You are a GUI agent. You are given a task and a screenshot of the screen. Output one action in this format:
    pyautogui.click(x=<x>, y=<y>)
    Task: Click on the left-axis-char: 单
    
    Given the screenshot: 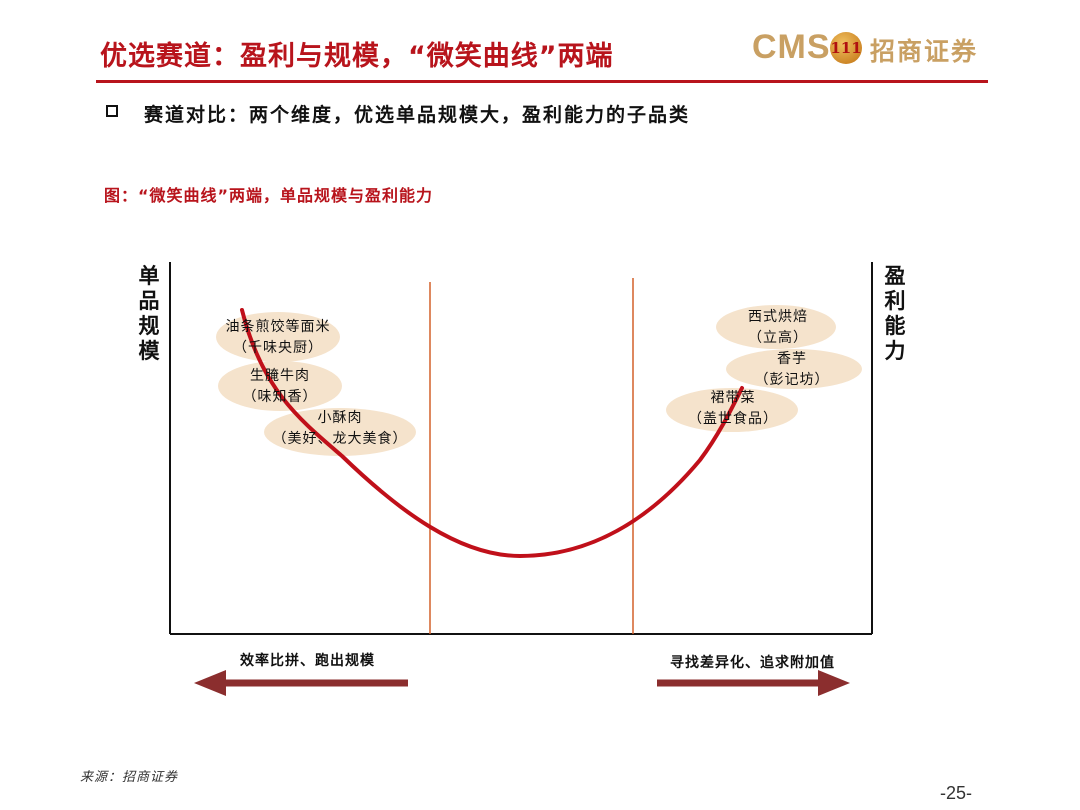 What is the action you would take?
    pyautogui.click(x=149, y=276)
    